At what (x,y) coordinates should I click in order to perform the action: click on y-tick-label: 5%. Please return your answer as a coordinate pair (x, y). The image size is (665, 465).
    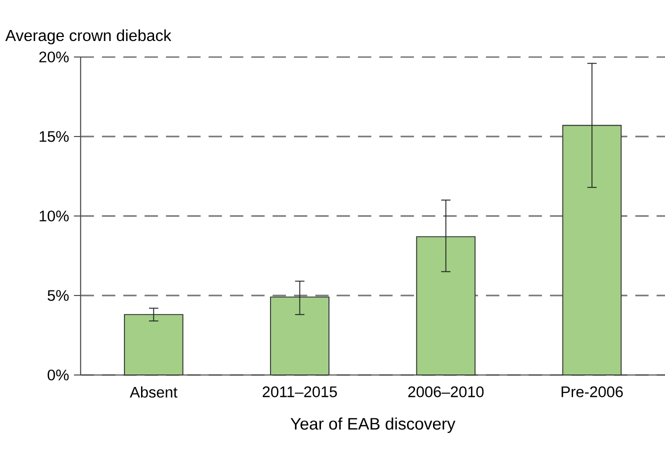
    Looking at the image, I should click on (58, 295).